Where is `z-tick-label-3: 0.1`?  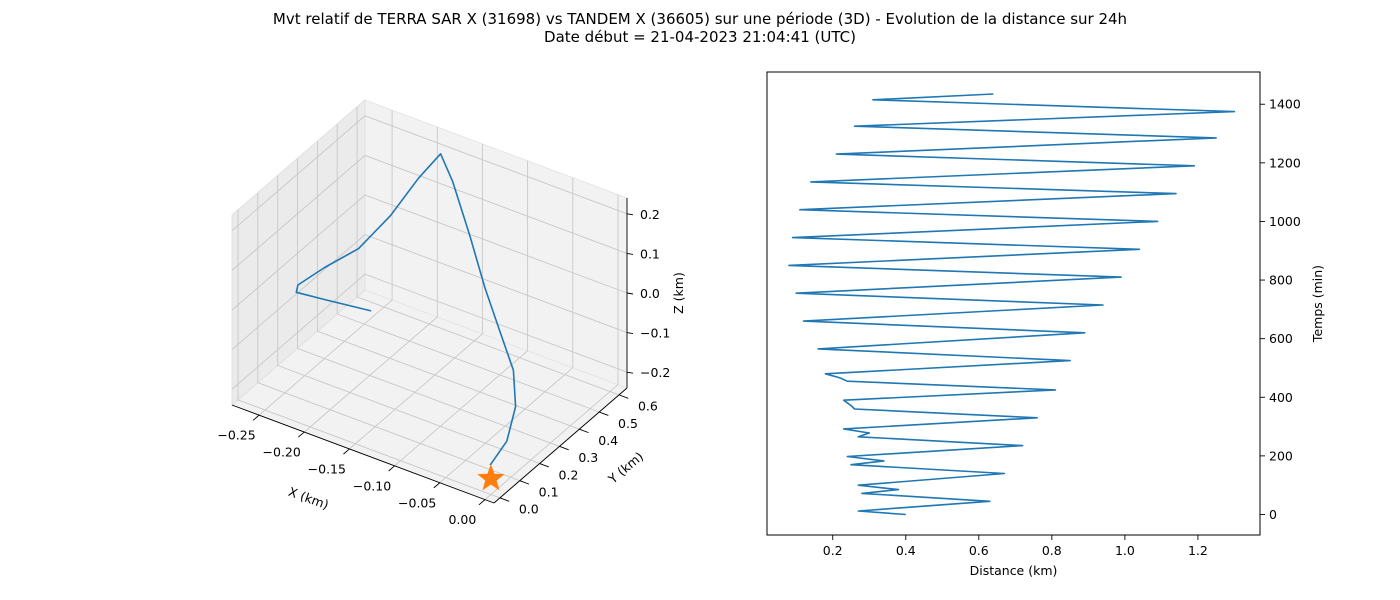
z-tick-label-3: 0.1 is located at coordinates (650, 253).